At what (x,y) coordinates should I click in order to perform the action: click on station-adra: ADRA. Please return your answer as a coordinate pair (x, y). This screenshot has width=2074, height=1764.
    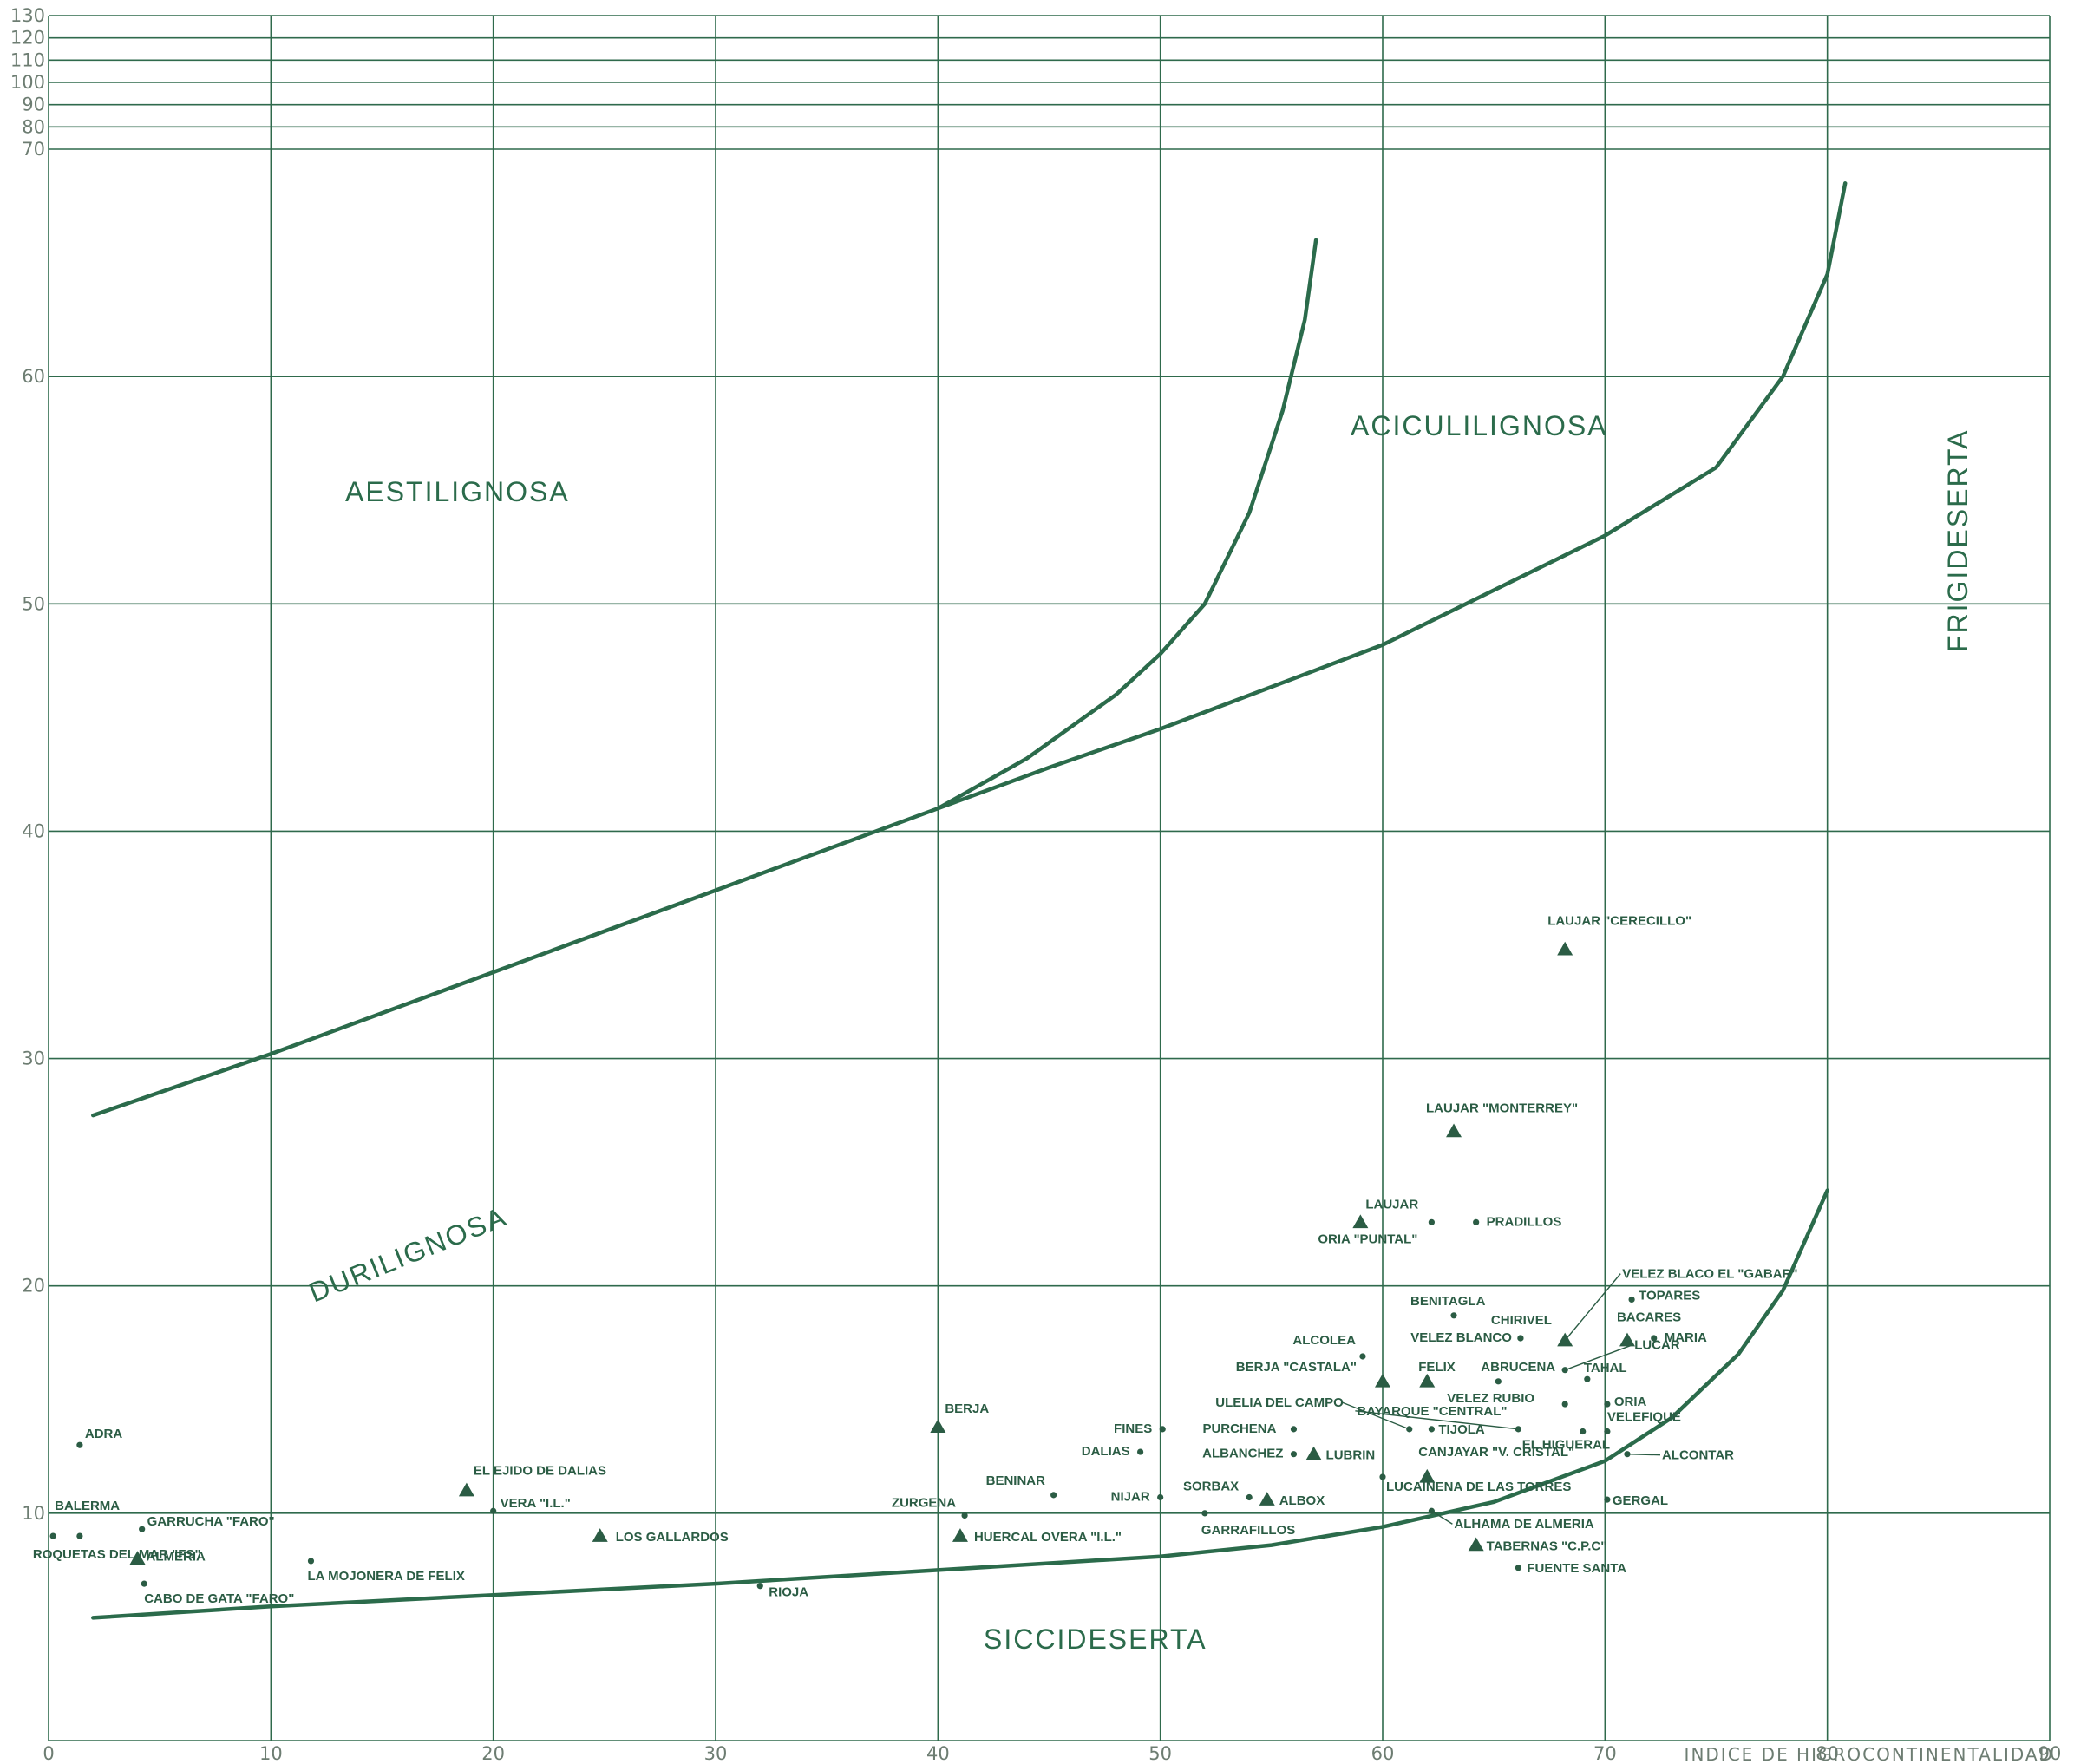
    Looking at the image, I should click on (99, 1437).